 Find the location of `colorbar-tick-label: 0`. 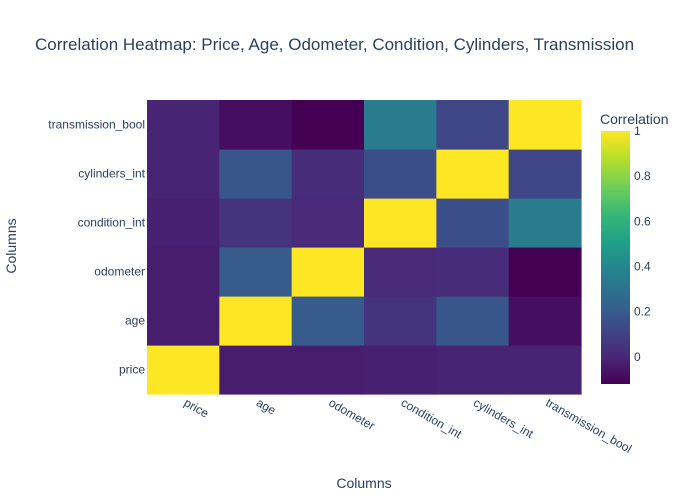

colorbar-tick-label: 0 is located at coordinates (637, 357).